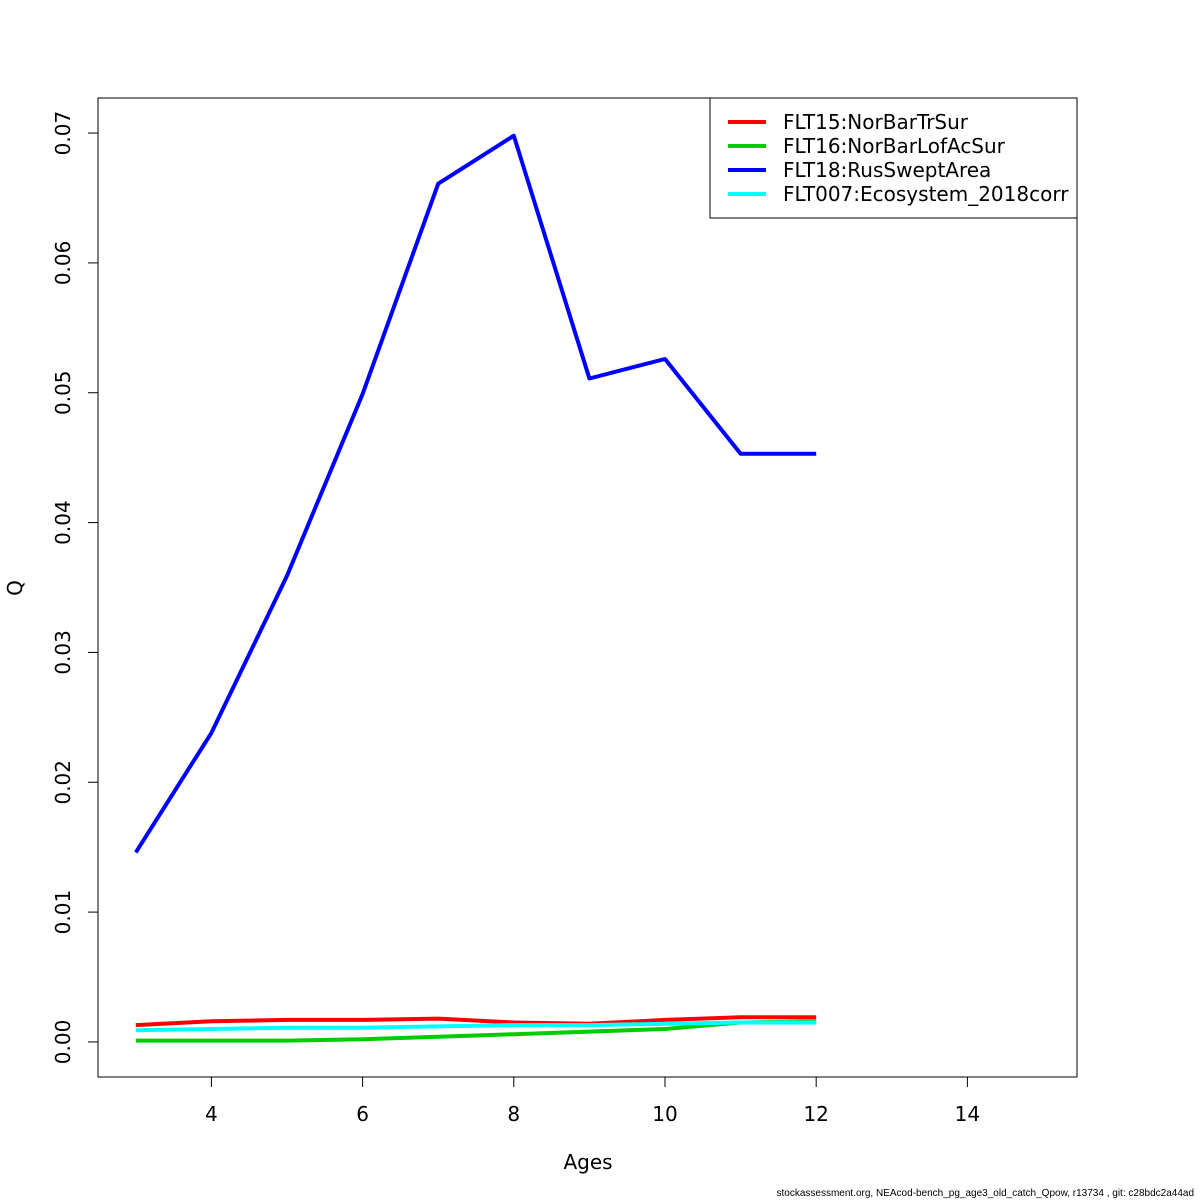  I want to click on y-axis: 0.00 0.01 0.02 0.03 0.04 0.05 0.06 0.07, so click(75, 588).